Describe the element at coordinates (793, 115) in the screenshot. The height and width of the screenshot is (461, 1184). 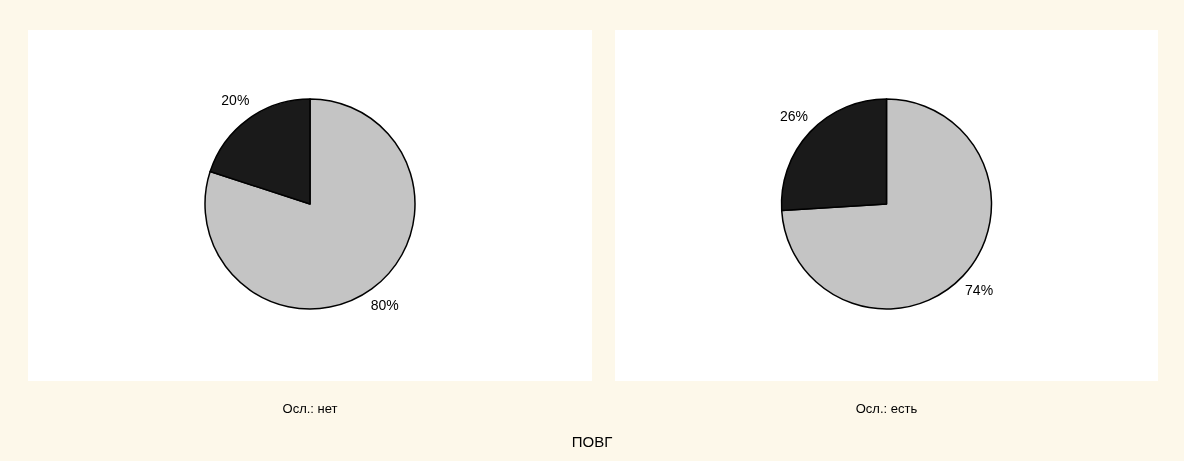
I see `data-label: 26%` at that location.